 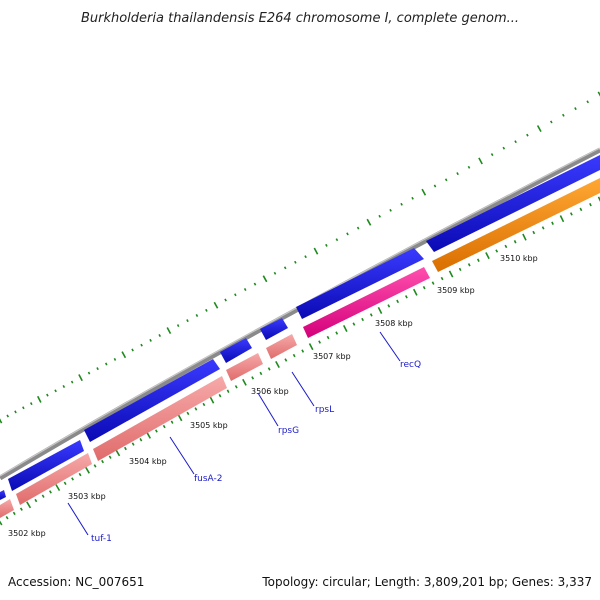 What do you see at coordinates (366, 302) in the screenshot?
I see `reverse-gene-recq` at bounding box center [366, 302].